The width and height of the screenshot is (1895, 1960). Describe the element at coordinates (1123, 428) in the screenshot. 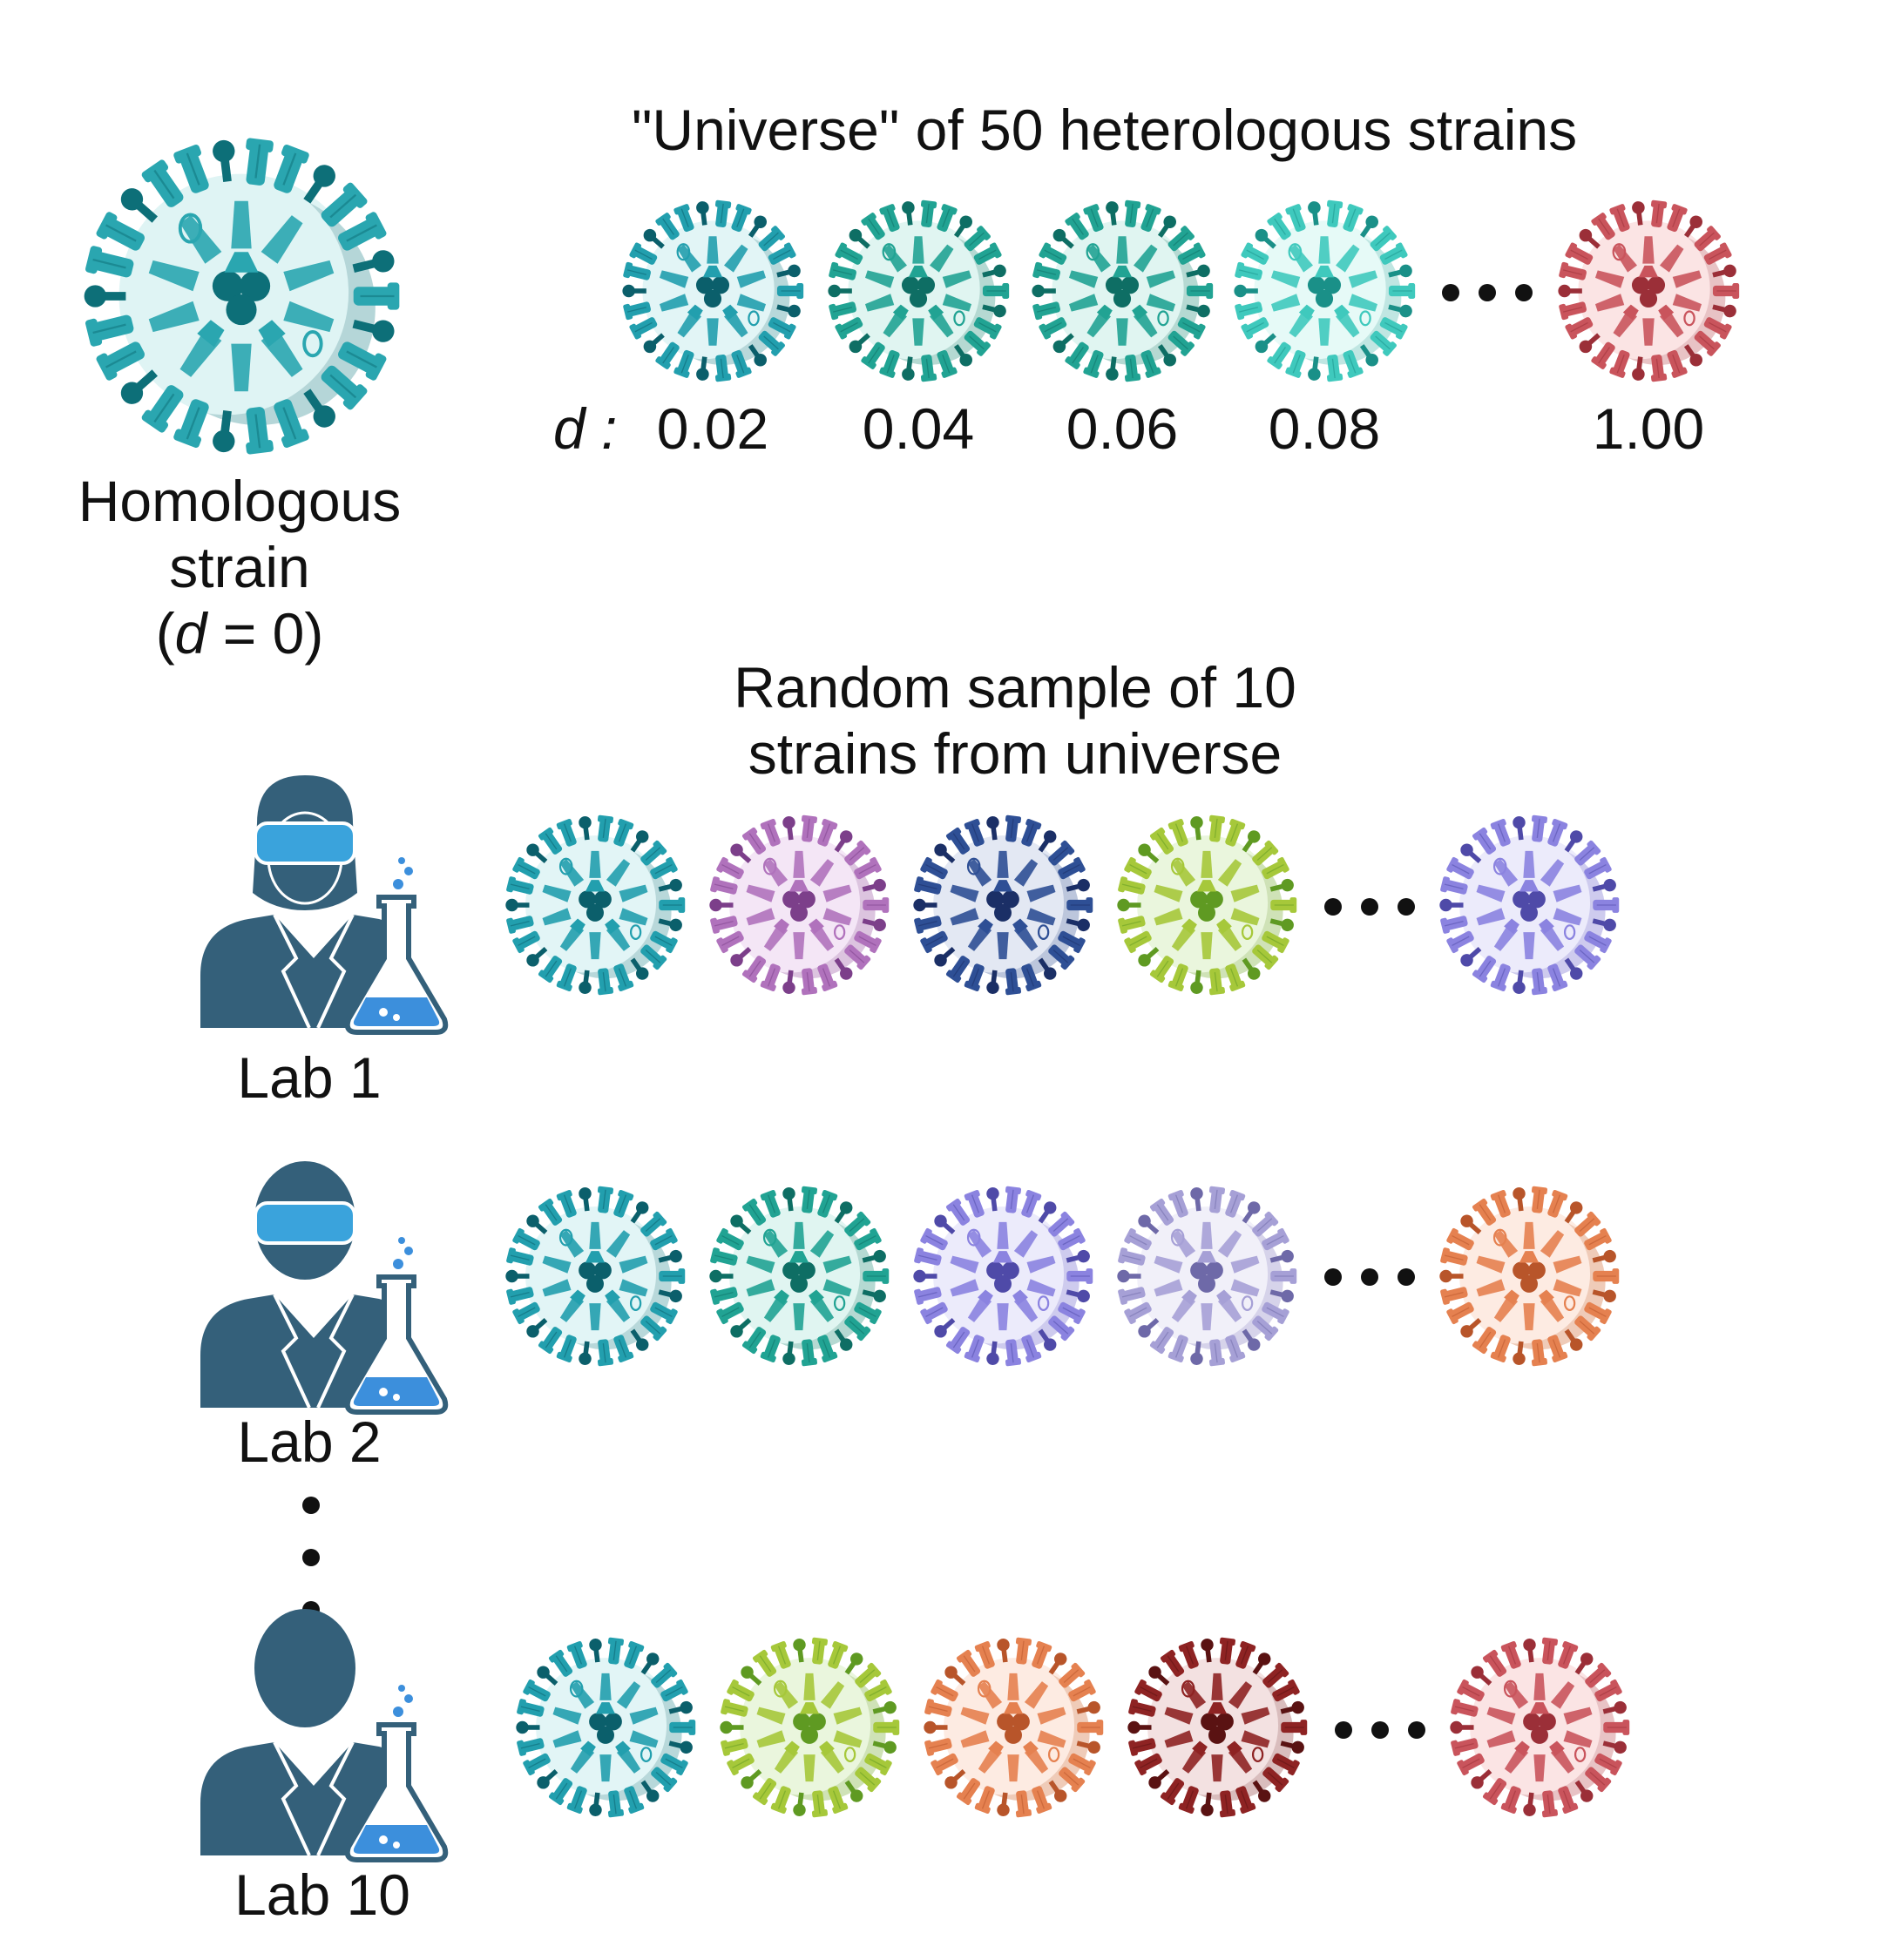

I see `d-value: 0.06` at that location.